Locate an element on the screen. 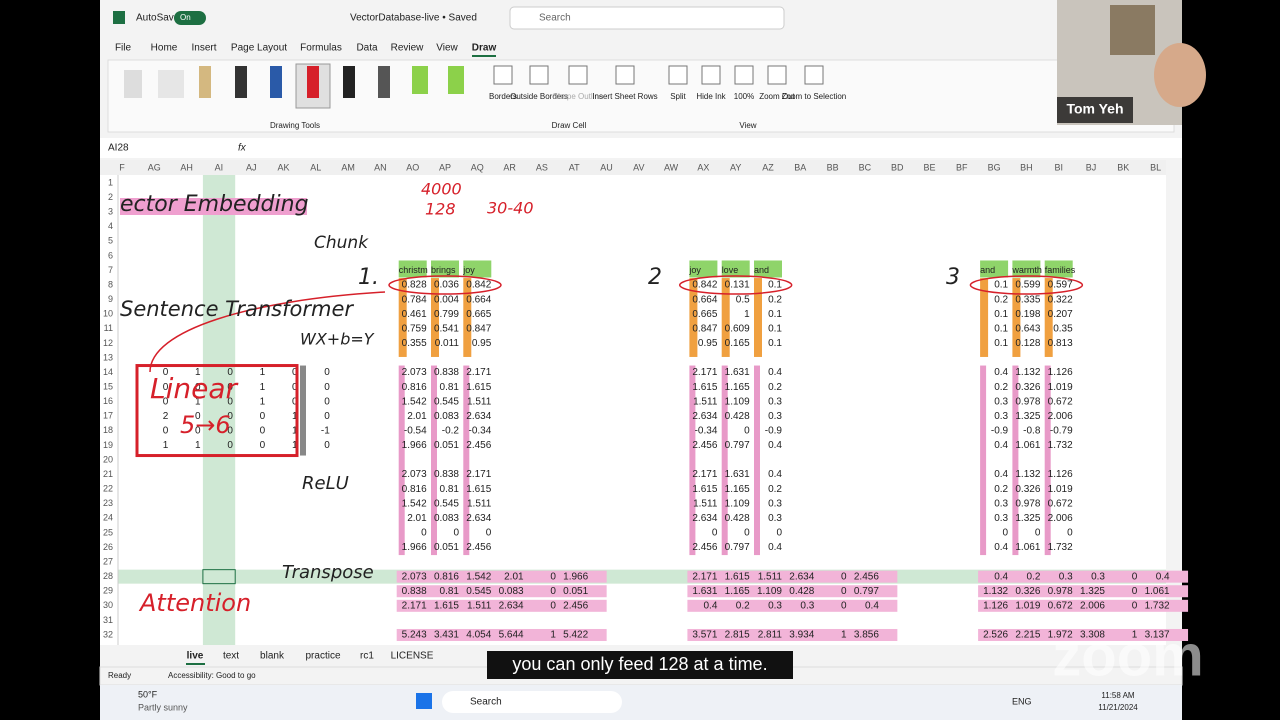 The width and height of the screenshot is (1280, 720). cell: 1.511 is located at coordinates (705, 503).